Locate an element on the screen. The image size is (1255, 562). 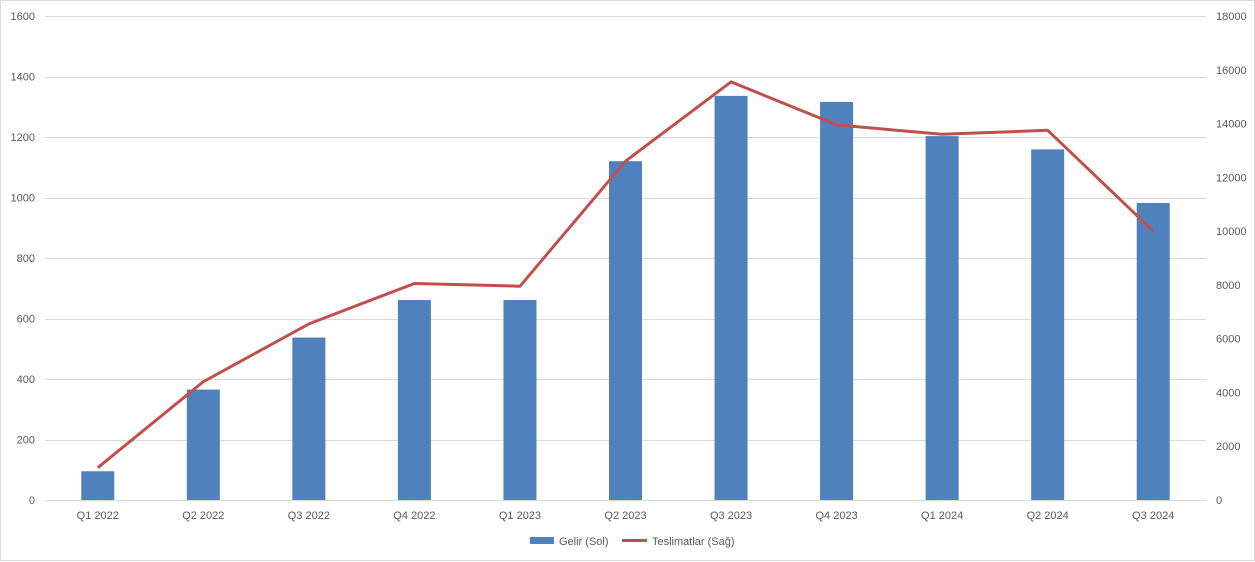
legend-label-revenue: Gelir (Sol) is located at coordinates (584, 542).